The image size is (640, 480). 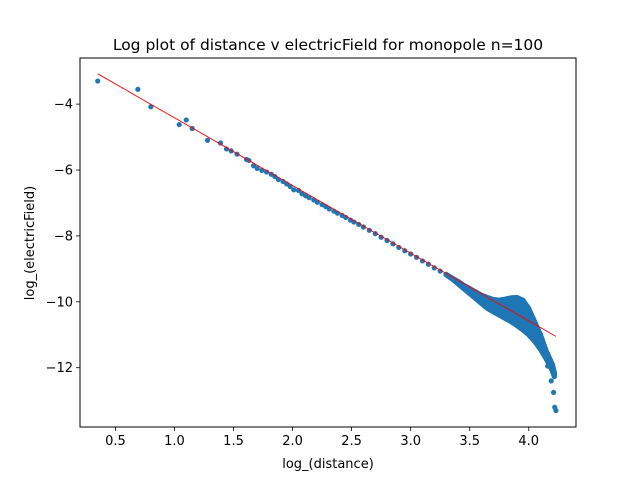 What do you see at coordinates (63, 105) in the screenshot?
I see `y-tick-label: −4` at bounding box center [63, 105].